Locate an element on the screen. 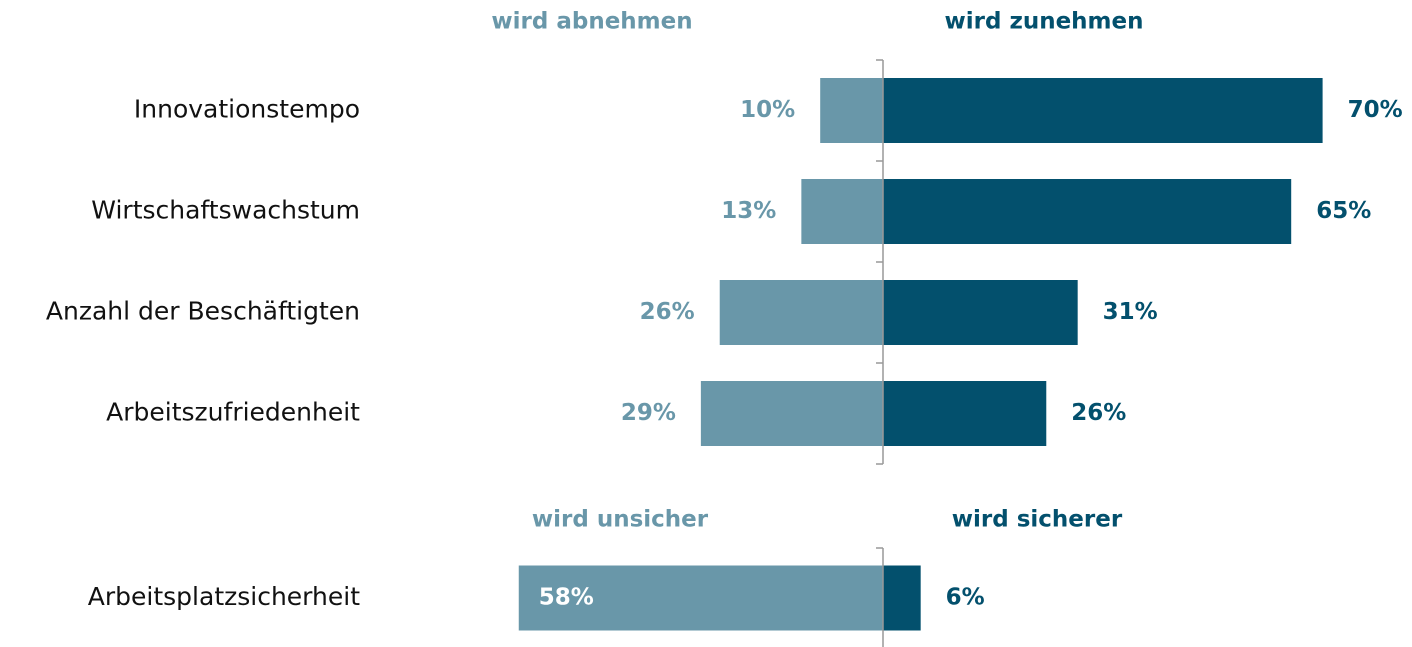 This screenshot has height=647, width=1412. value-label: 65% is located at coordinates (1343, 211).